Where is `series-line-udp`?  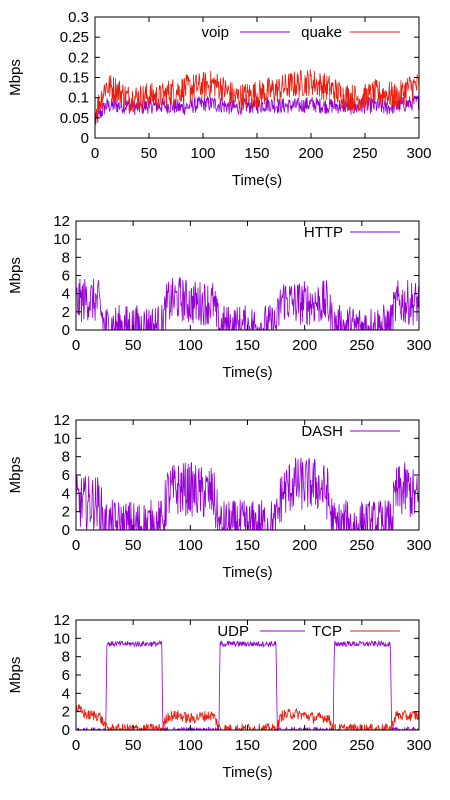
series-line-udp is located at coordinates (247, 685).